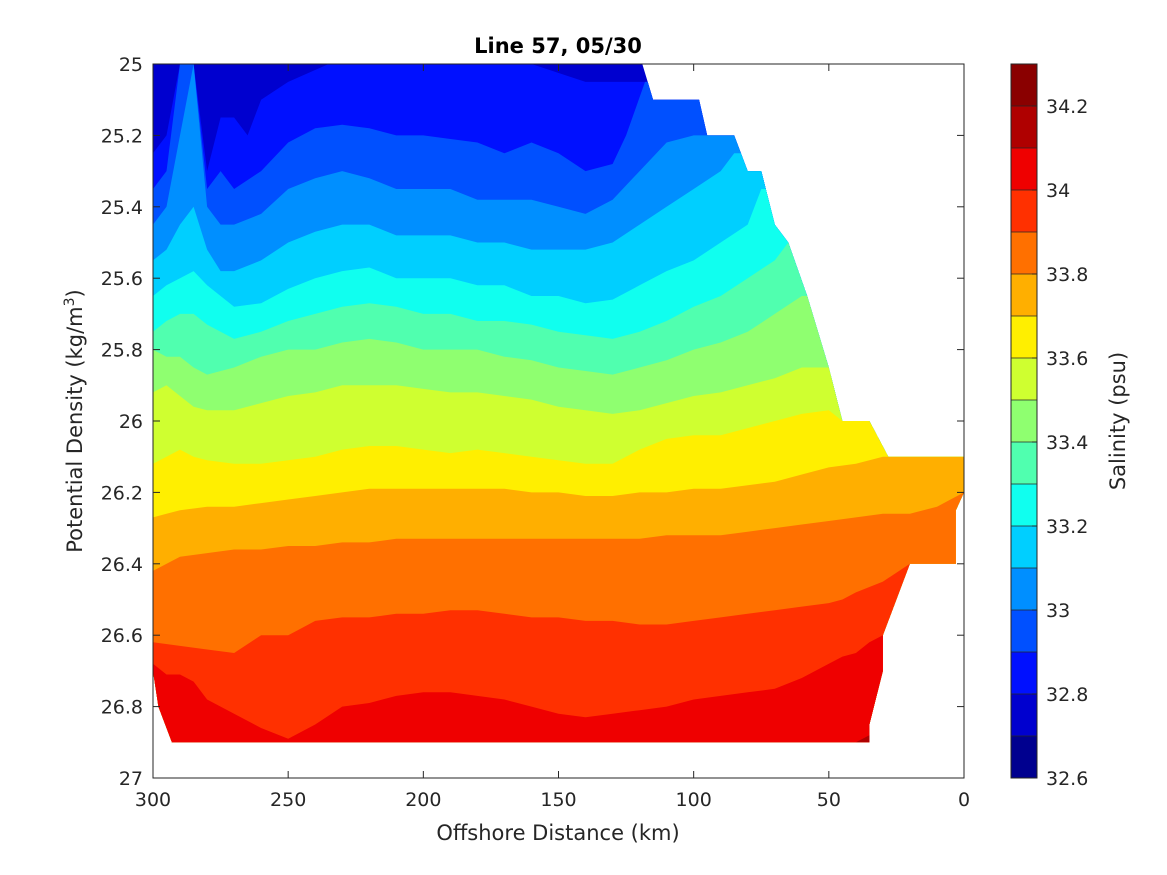 The height and width of the screenshot is (875, 1167). What do you see at coordinates (131, 779) in the screenshot?
I see `y-tick-label: 27` at bounding box center [131, 779].